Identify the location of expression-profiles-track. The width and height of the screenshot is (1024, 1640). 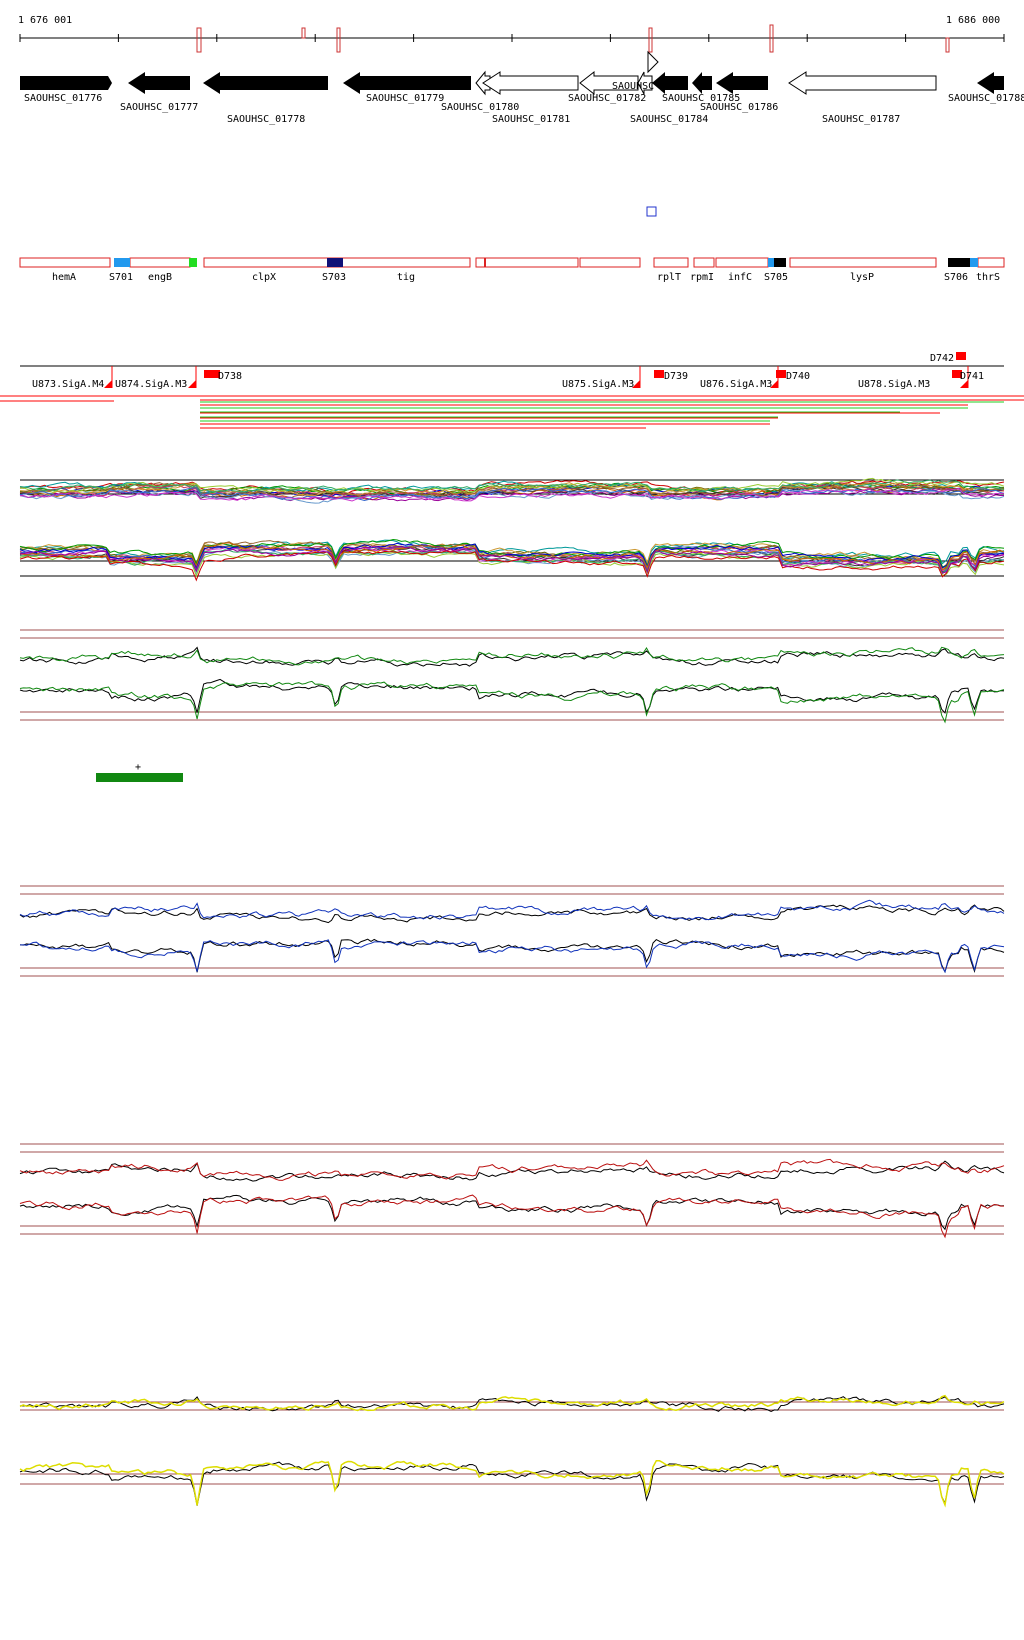
(512, 529).